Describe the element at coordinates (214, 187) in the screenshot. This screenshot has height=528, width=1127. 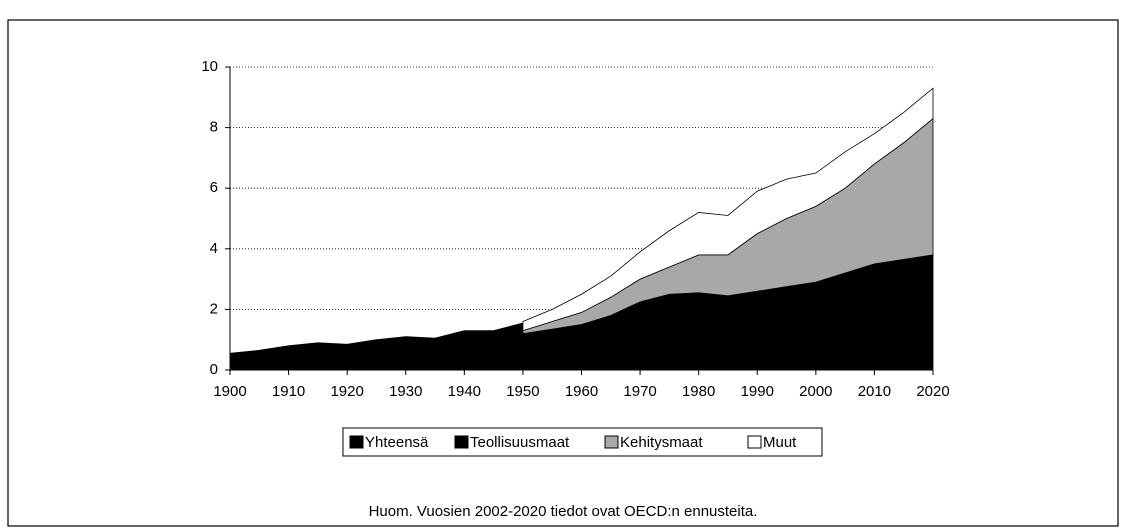
I see `y-tick-label: 6` at that location.